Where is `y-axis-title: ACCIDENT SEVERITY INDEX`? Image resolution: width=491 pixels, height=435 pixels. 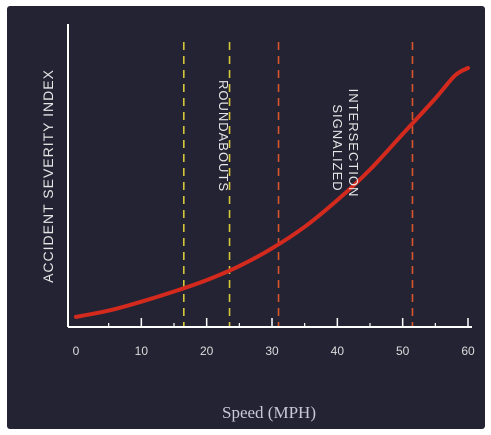 y-axis-title: ACCIDENT SEVERITY INDEX is located at coordinates (48, 176).